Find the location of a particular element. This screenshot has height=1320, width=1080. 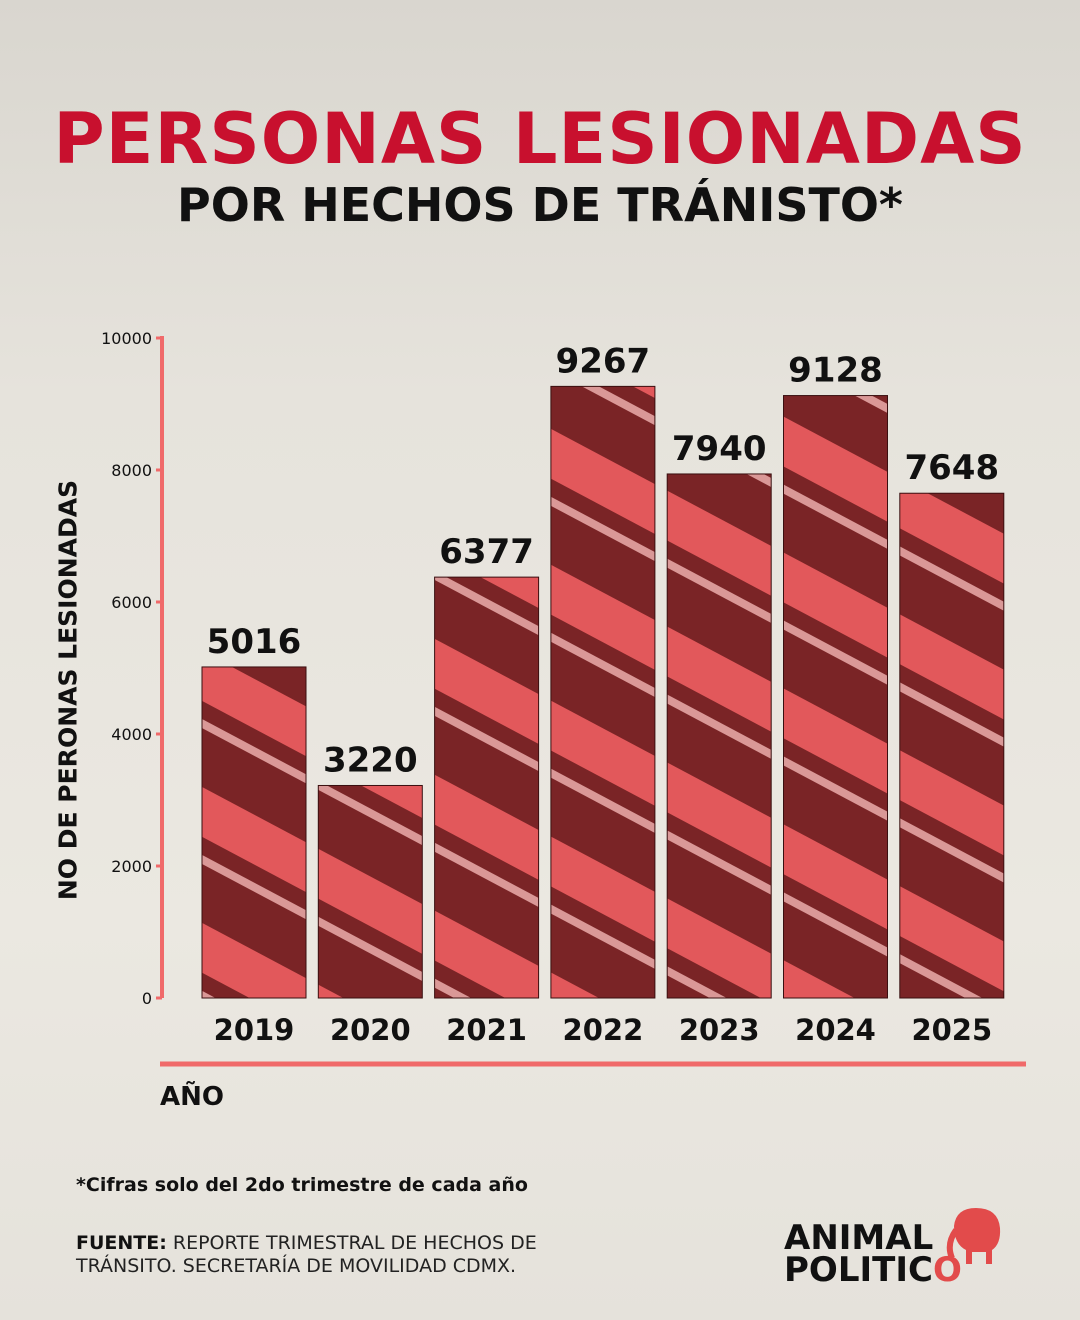

bar-2025 is located at coordinates (952, 745).